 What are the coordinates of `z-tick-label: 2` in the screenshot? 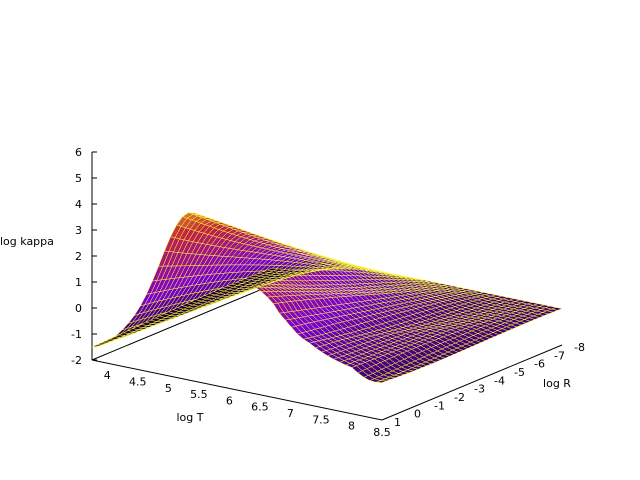 It's located at (78, 256).